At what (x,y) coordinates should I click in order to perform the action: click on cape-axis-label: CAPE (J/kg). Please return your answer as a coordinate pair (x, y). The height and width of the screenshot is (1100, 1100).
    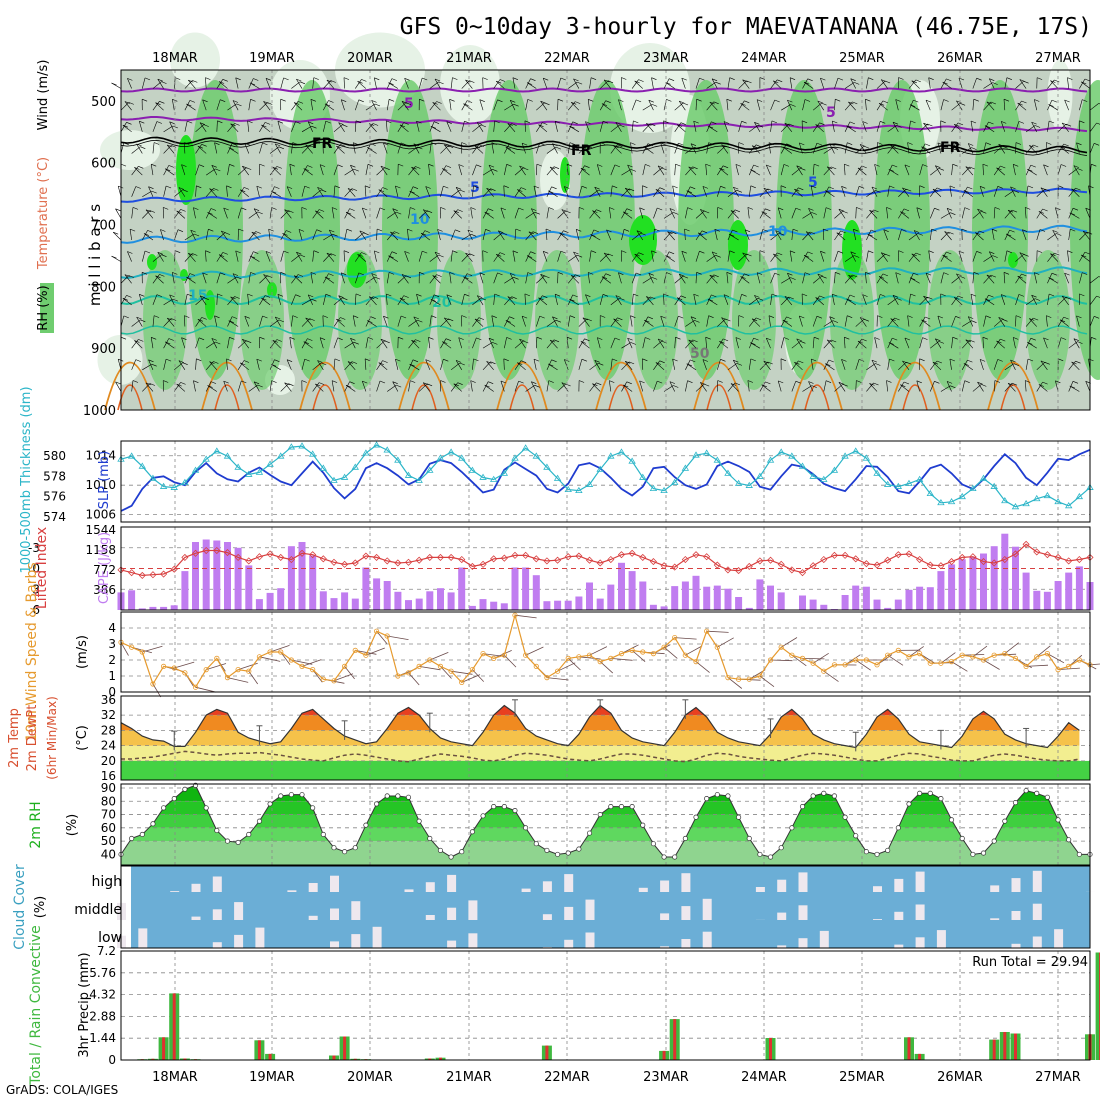
    Looking at the image, I should click on (104, 568).